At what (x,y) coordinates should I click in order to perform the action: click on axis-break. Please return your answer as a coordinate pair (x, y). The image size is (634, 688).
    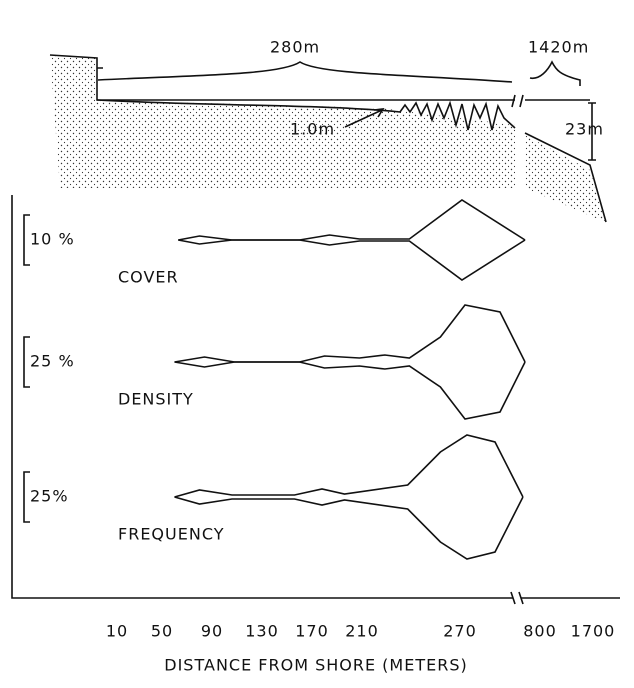
    Looking at the image, I should click on (517, 598).